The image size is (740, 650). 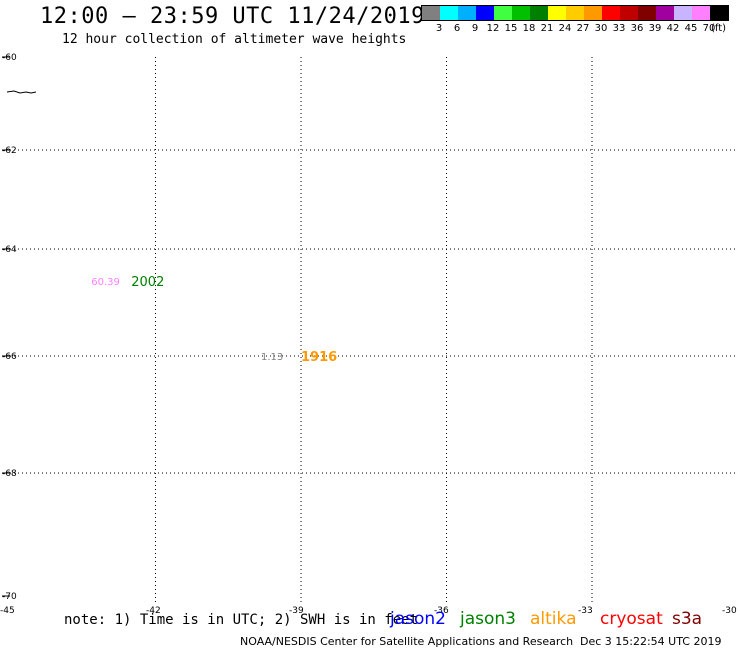 What do you see at coordinates (9, 250) in the screenshot?
I see `y-tick-label: -64` at bounding box center [9, 250].